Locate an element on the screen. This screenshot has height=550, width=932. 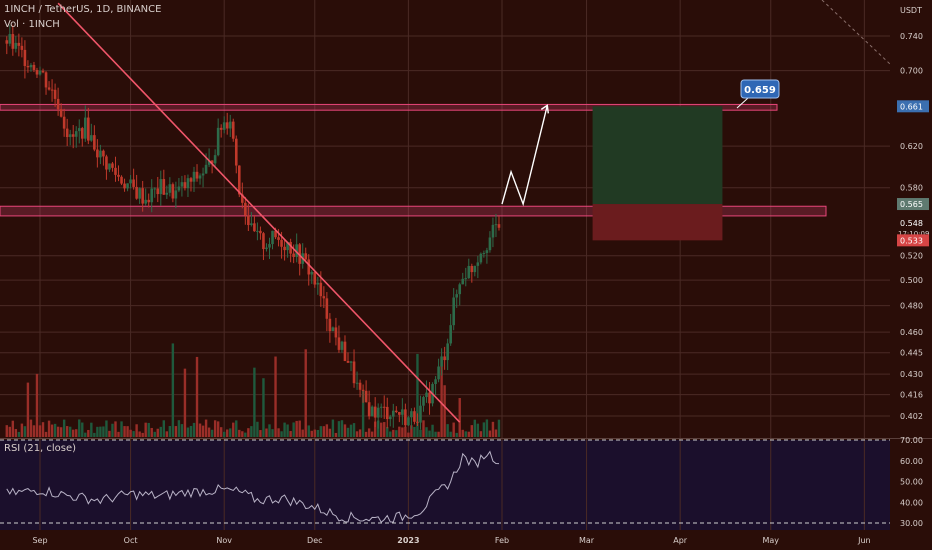
rsi-line is located at coordinates (252, 487).